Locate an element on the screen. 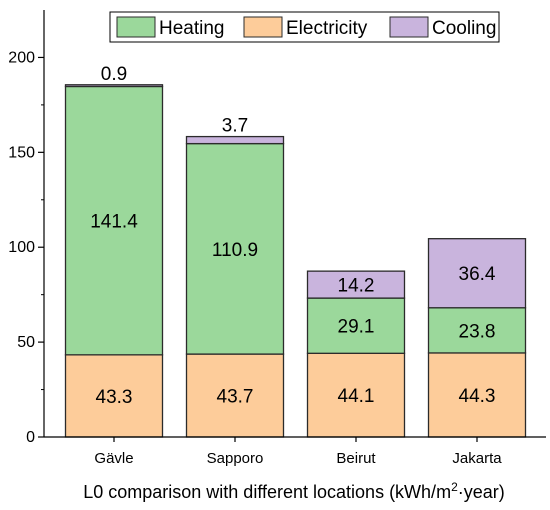  legend-box is located at coordinates (304, 27).